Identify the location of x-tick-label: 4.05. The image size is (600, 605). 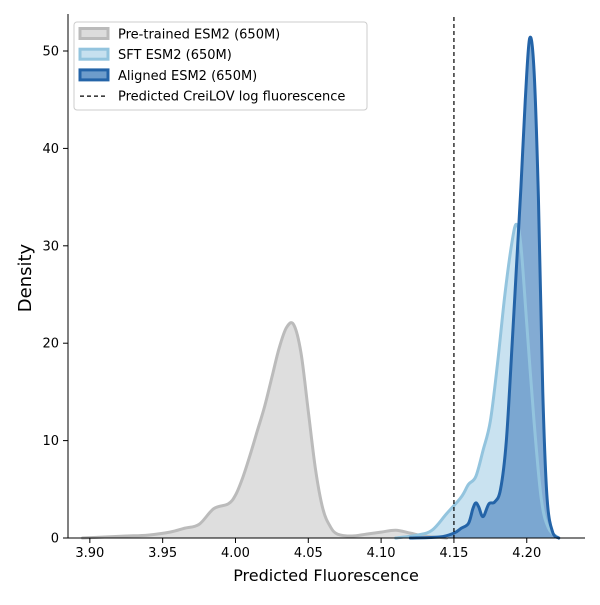
(308, 553).